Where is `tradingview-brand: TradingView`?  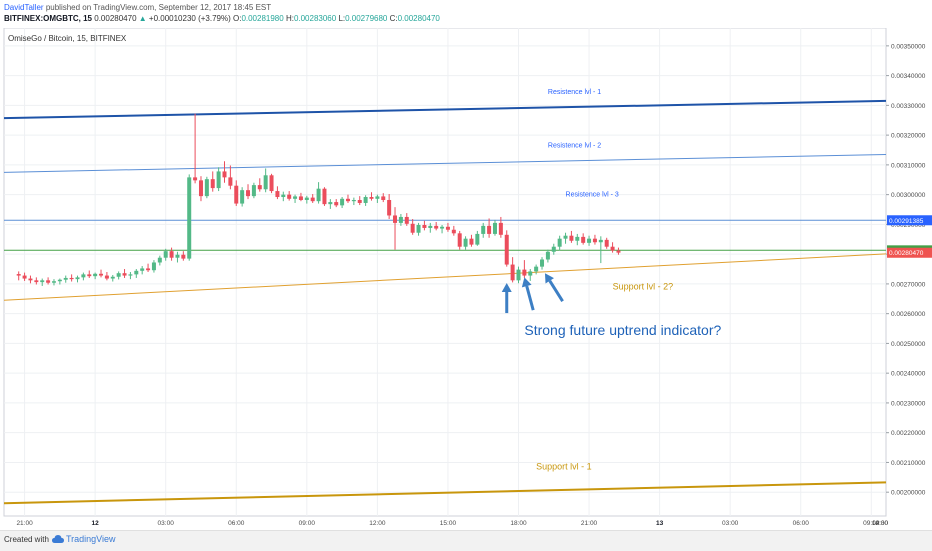
tradingview-brand: TradingView is located at coordinates (91, 539).